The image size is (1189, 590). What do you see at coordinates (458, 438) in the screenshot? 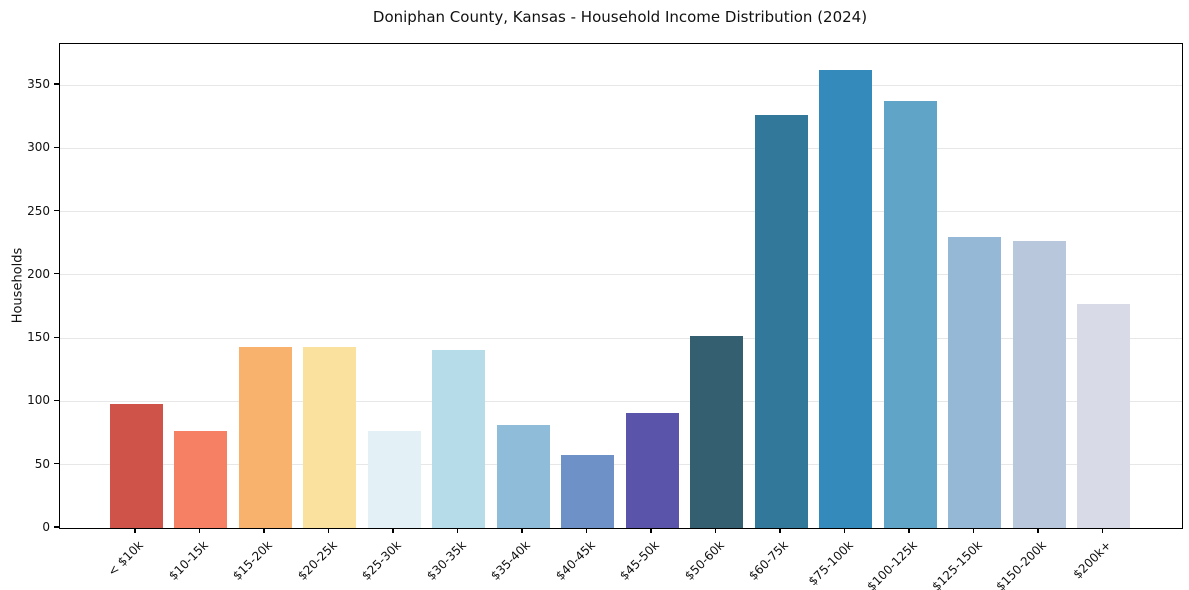
I see `bar-30-35k` at bounding box center [458, 438].